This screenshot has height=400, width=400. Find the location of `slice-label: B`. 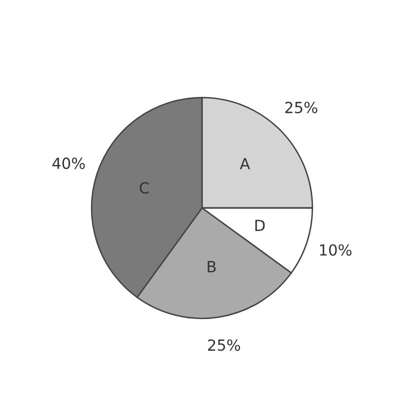

slice-label: B is located at coordinates (212, 266).